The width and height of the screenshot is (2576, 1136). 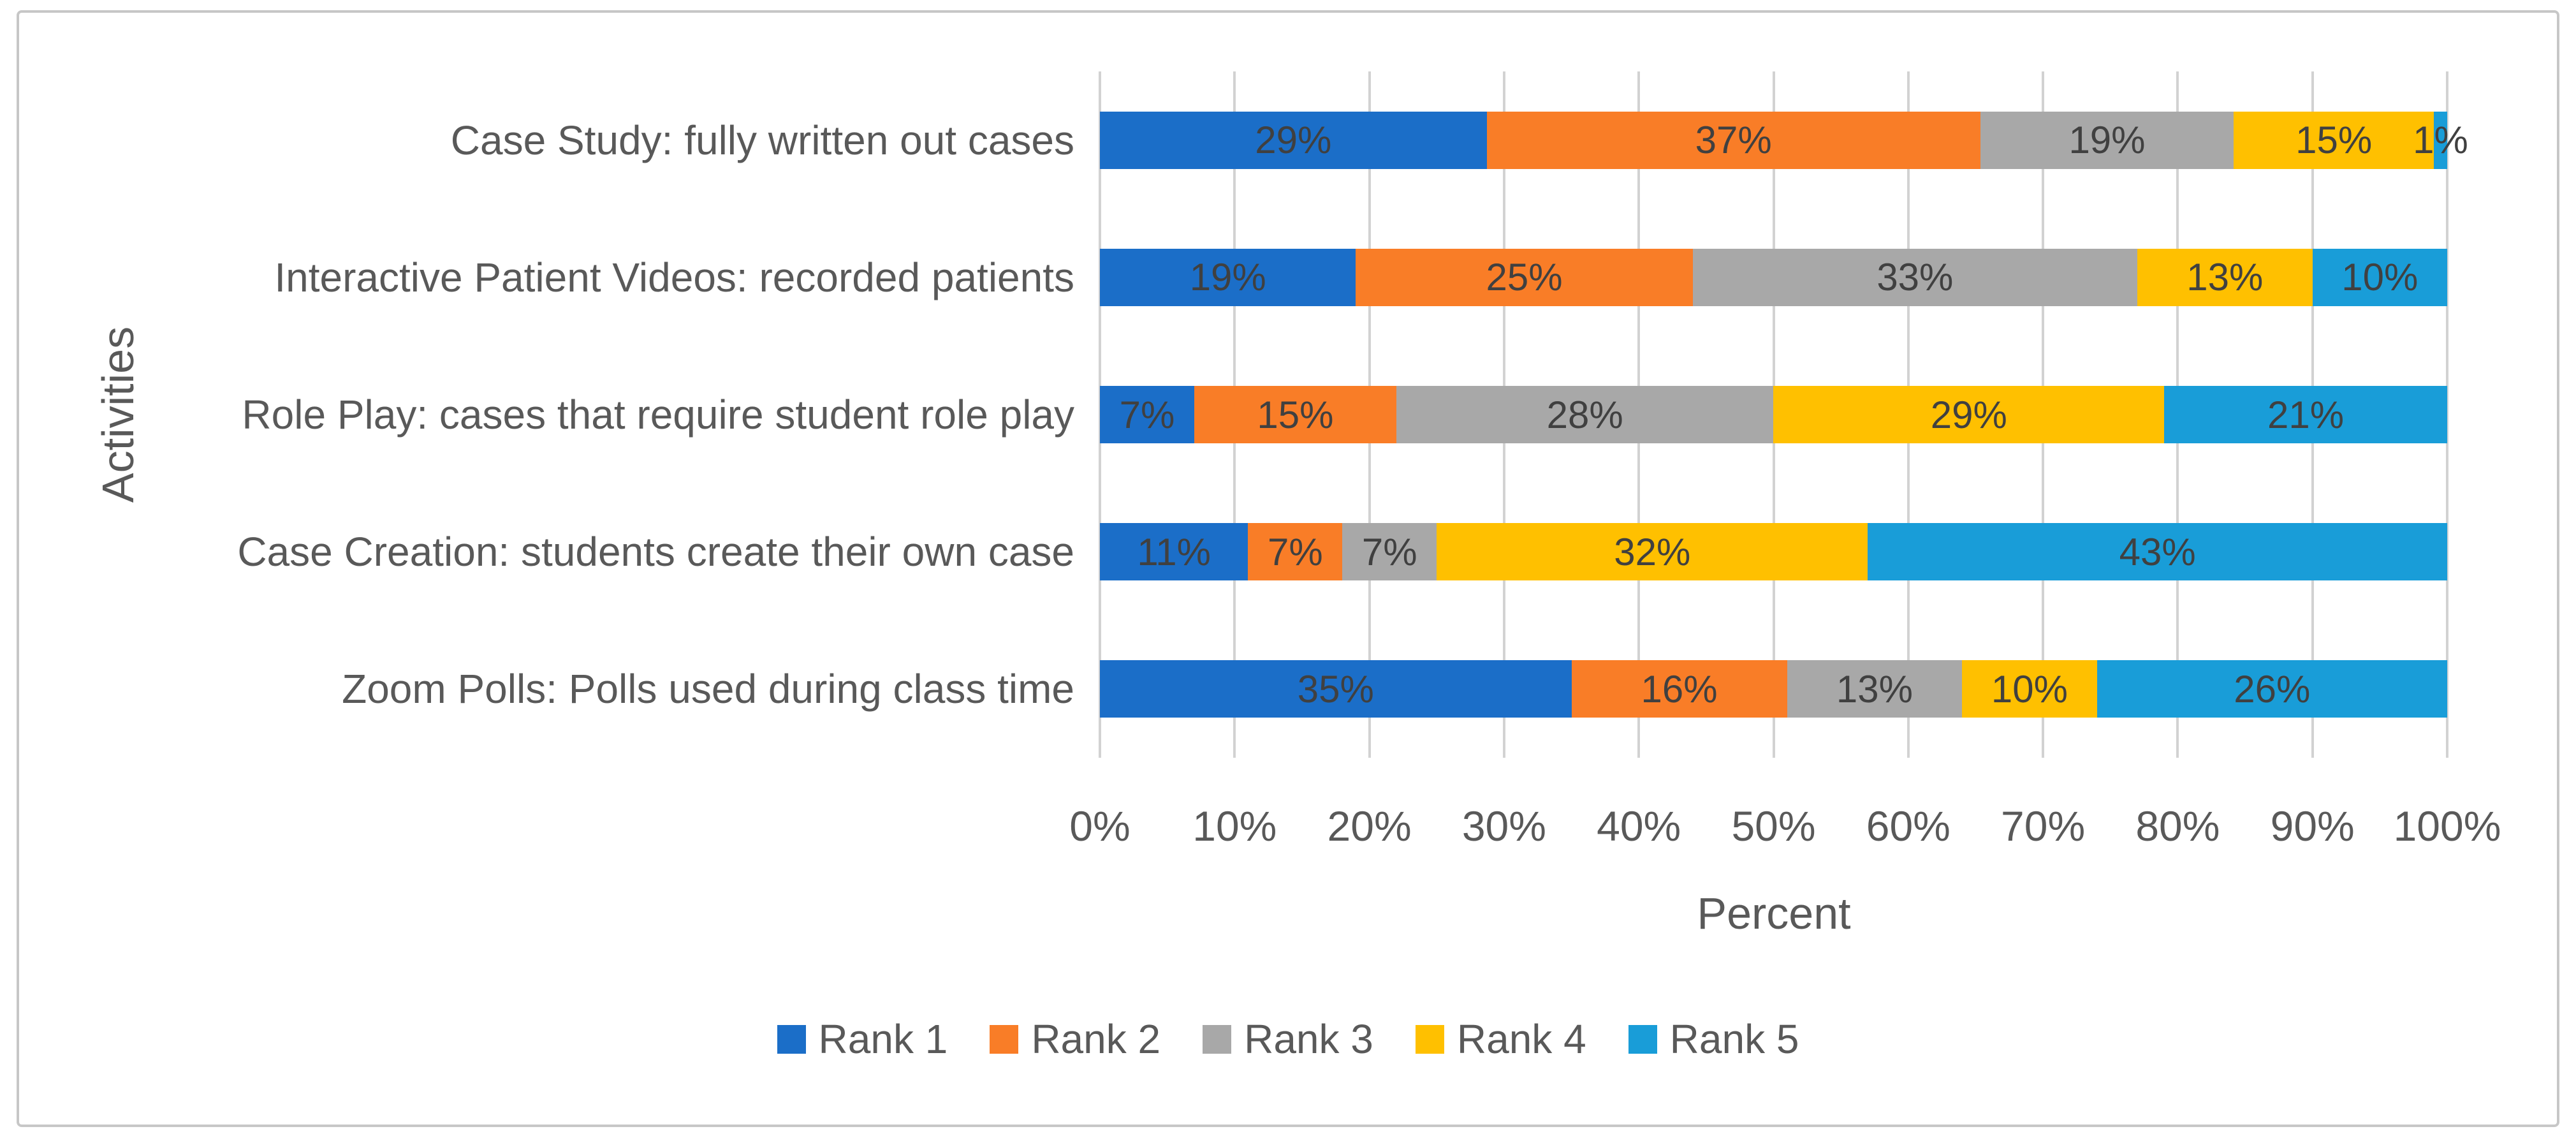 I want to click on x-tick-label: 20%, so click(x=1370, y=826).